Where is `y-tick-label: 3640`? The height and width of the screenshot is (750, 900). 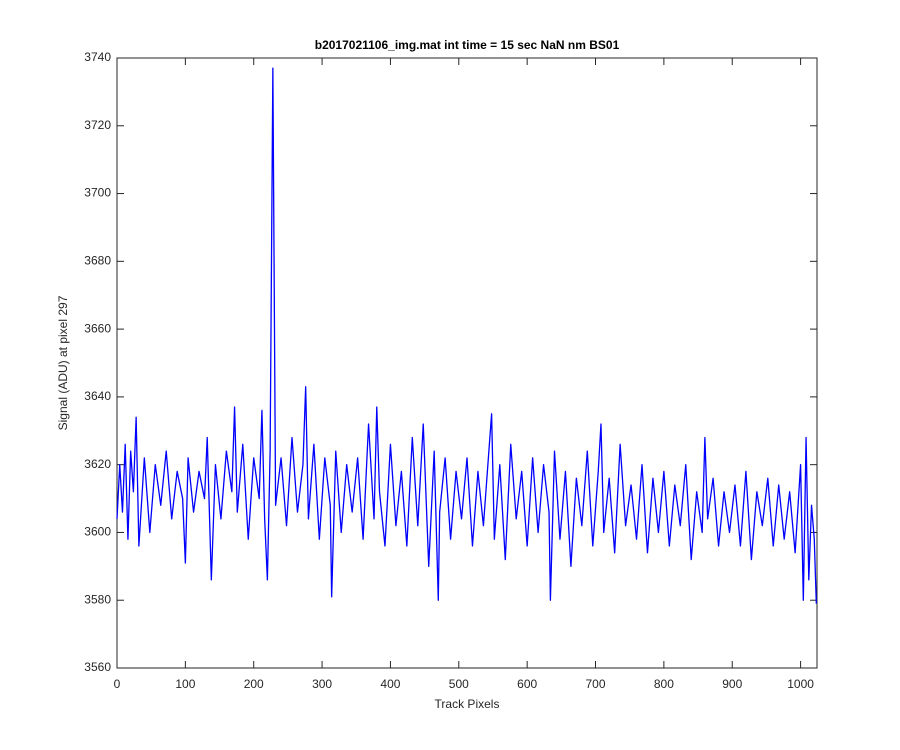 y-tick-label: 3640 is located at coordinates (97, 396).